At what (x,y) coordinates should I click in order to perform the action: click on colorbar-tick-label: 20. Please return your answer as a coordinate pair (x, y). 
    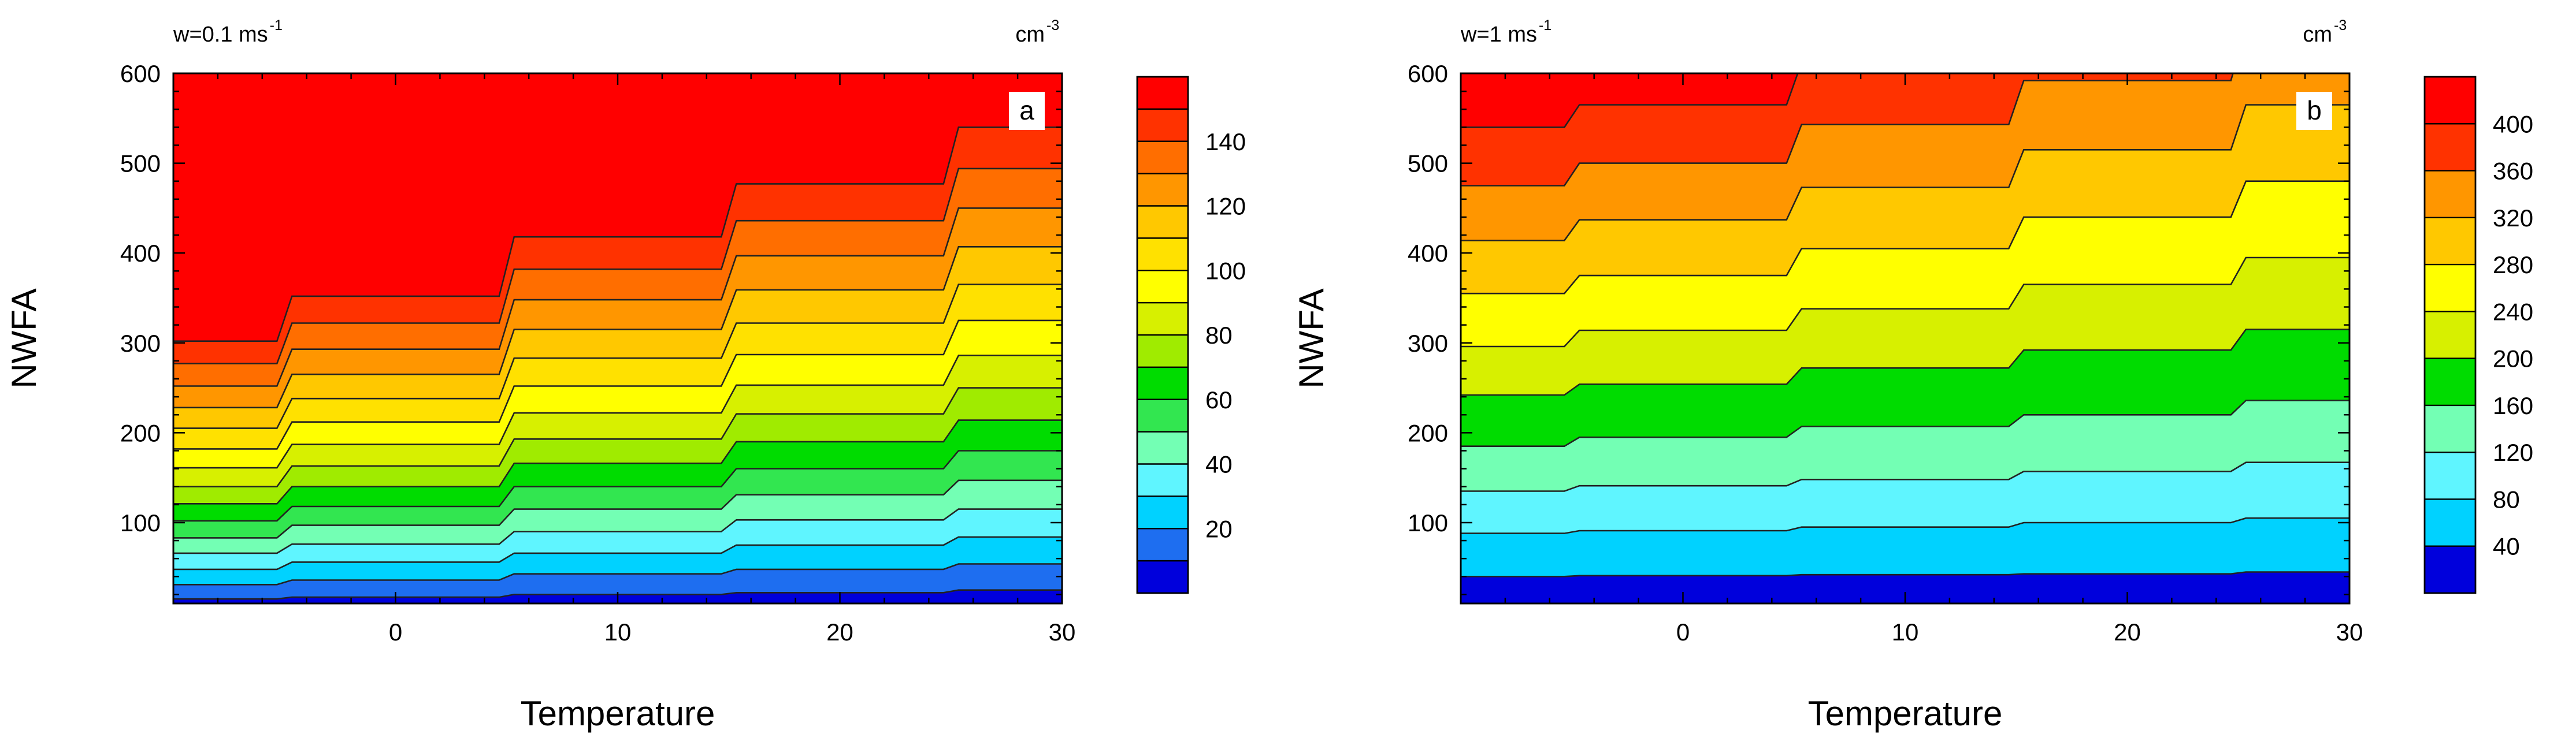
    Looking at the image, I should click on (1219, 528).